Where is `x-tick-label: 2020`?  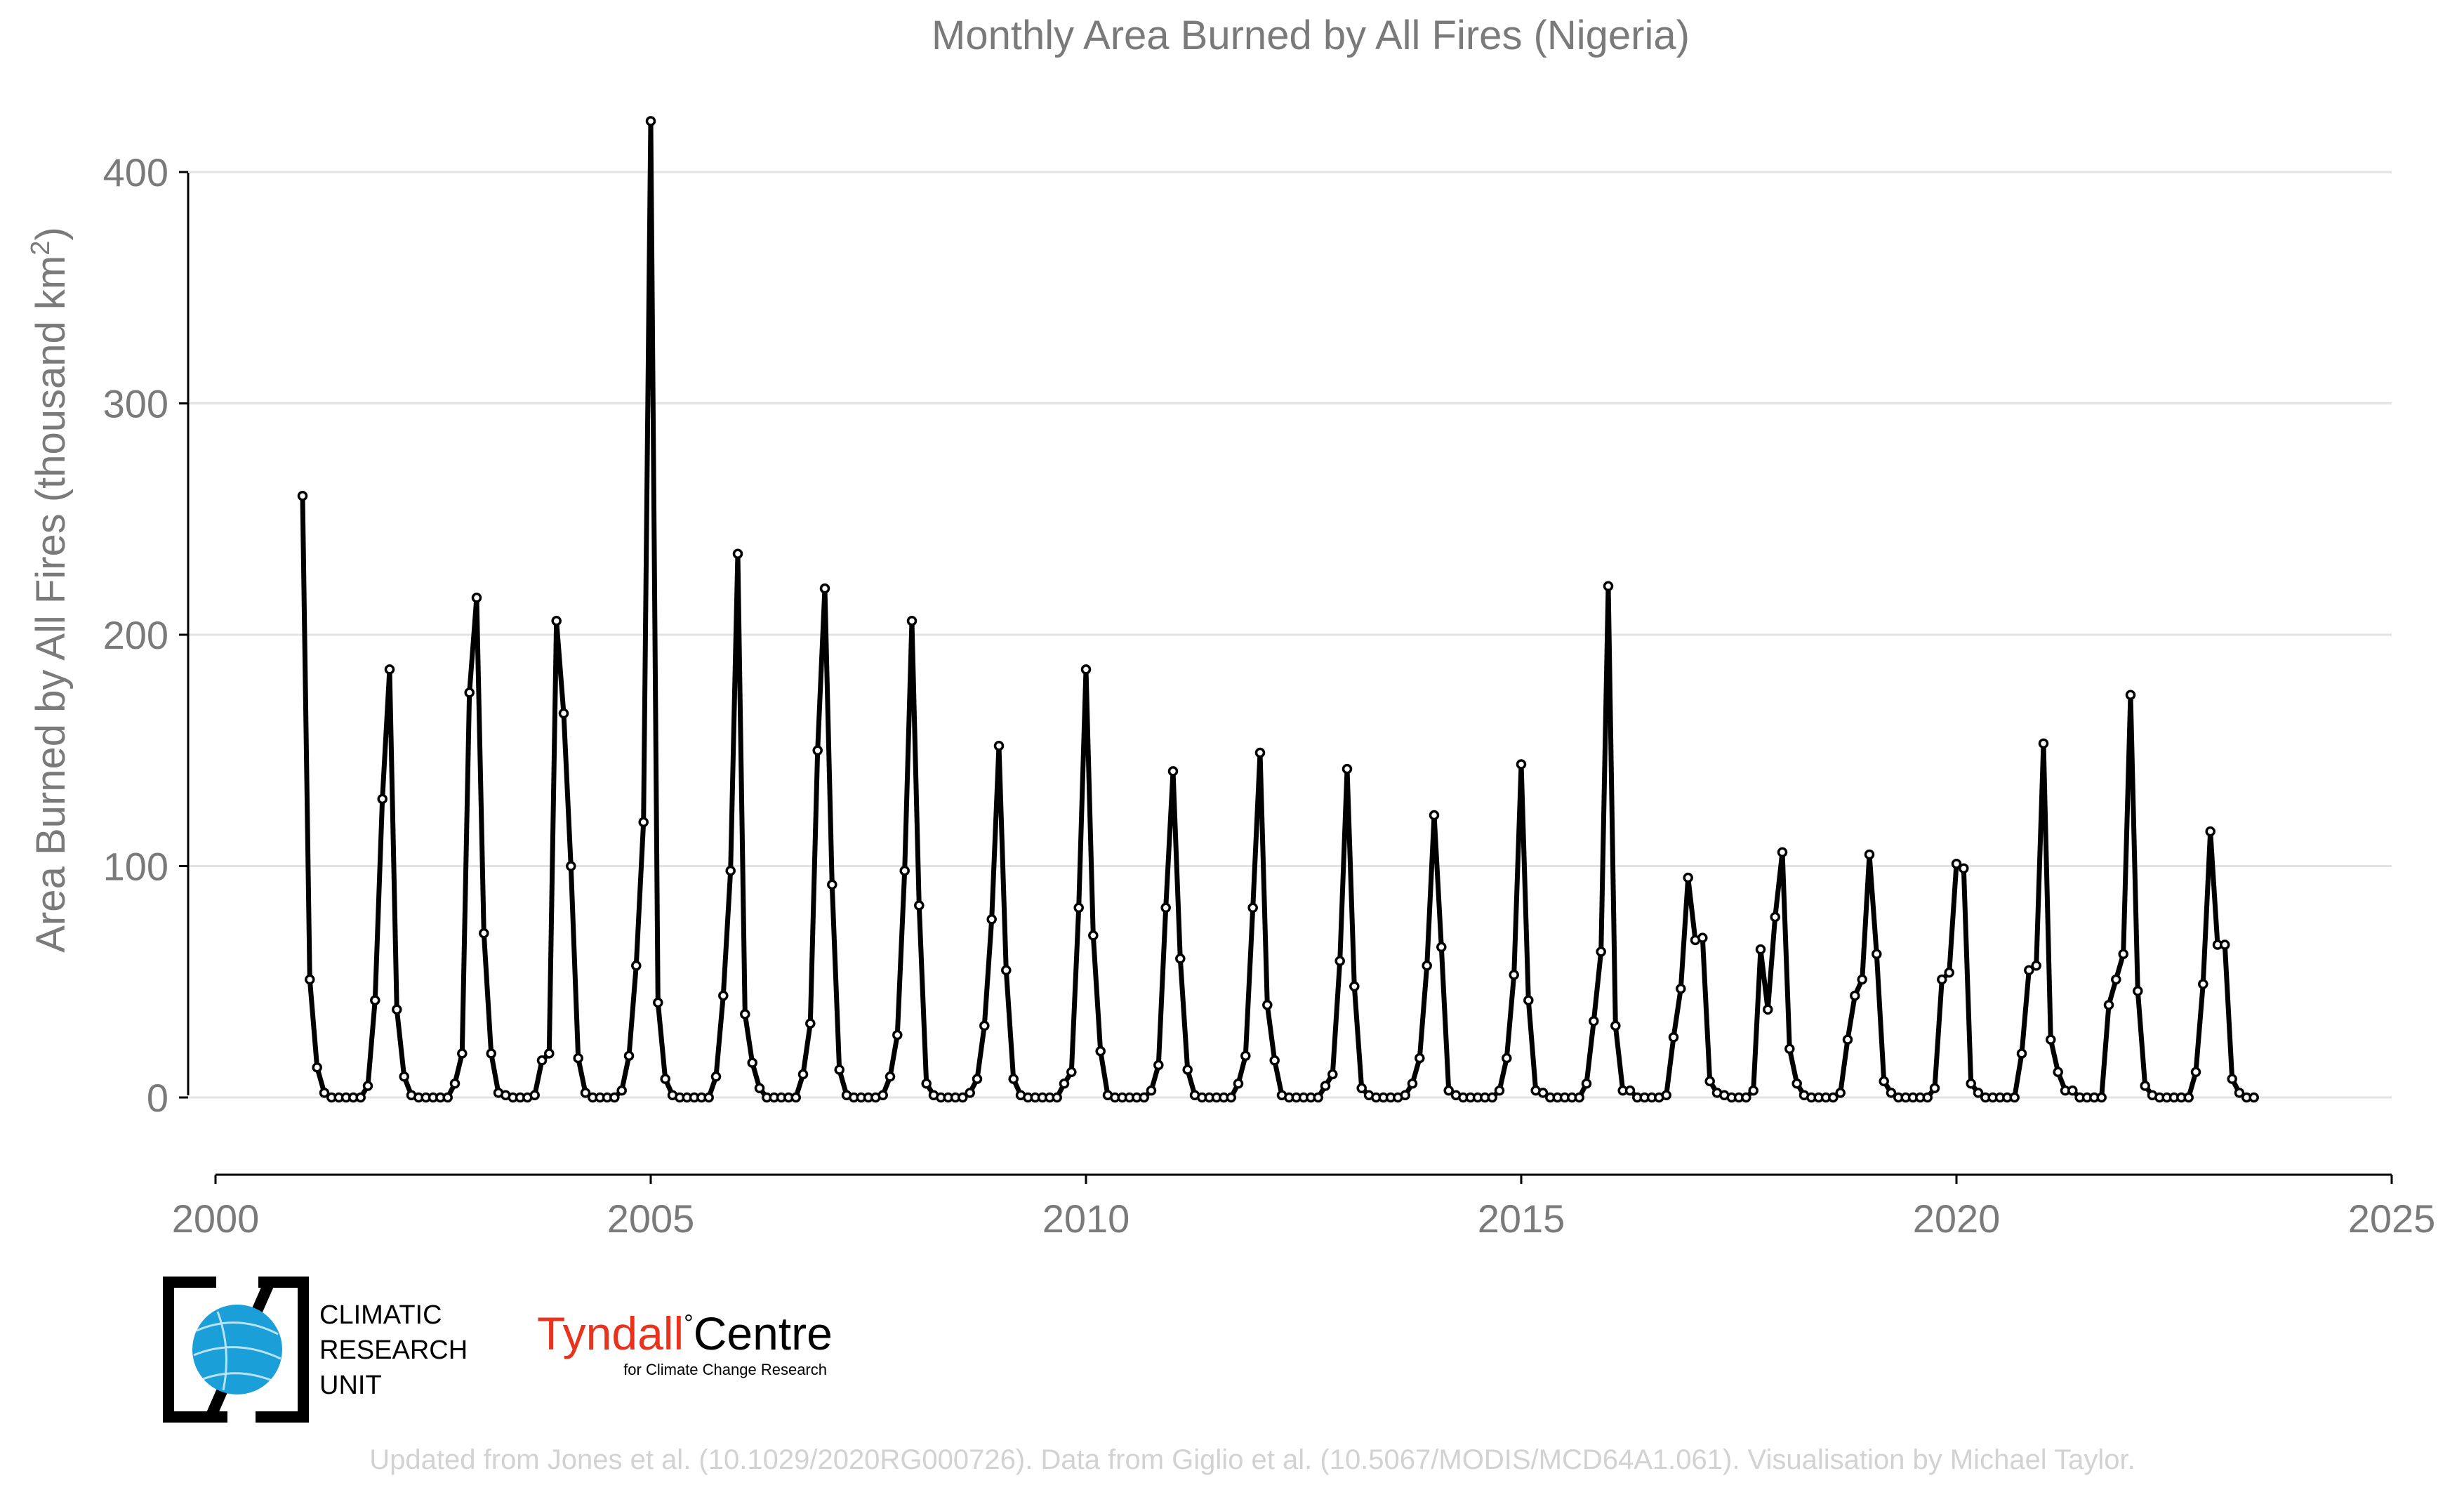
x-tick-label: 2020 is located at coordinates (1957, 1218).